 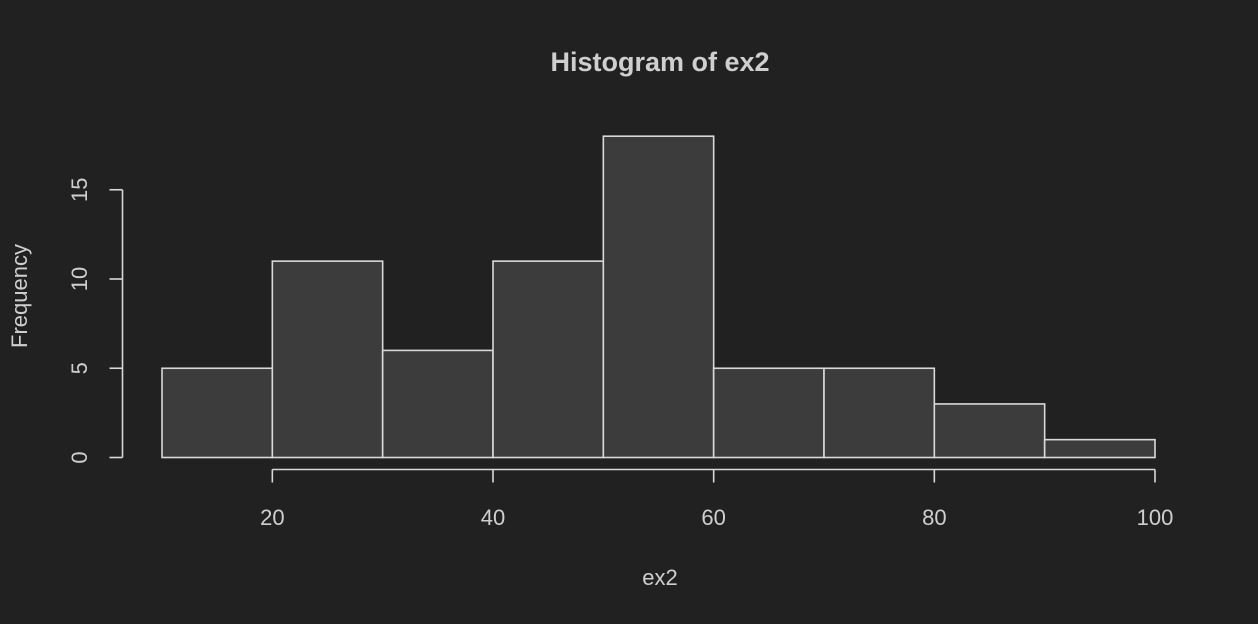 What do you see at coordinates (713, 517) in the screenshot?
I see `x-tick-label-2: 60` at bounding box center [713, 517].